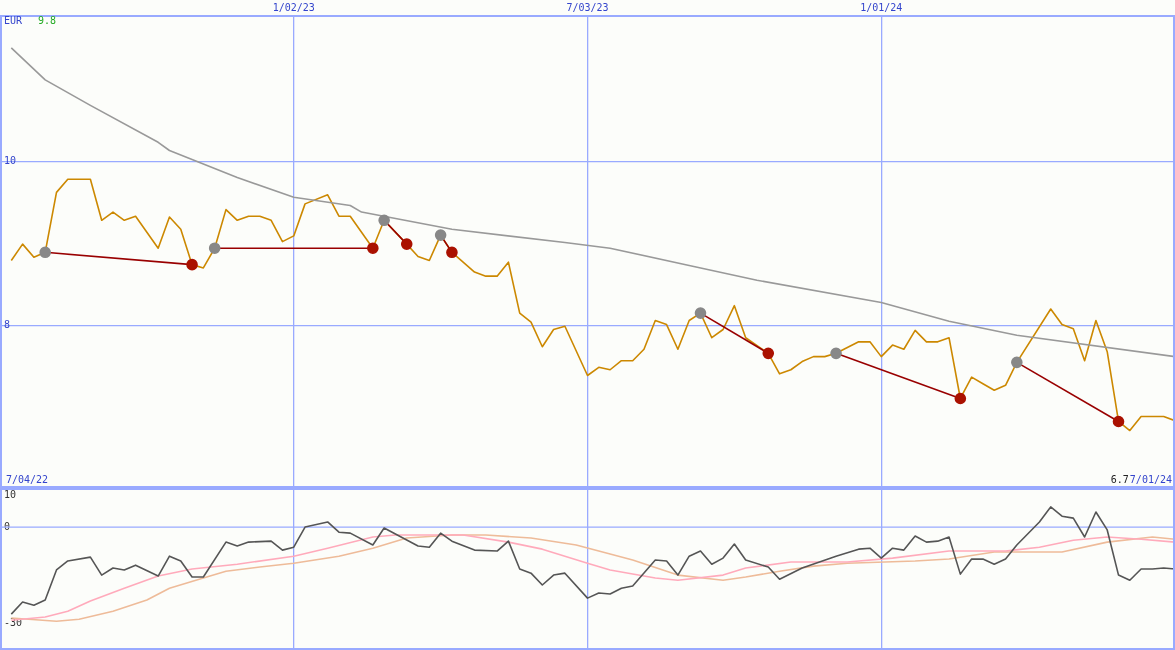 This screenshot has height=650, width=1175. What do you see at coordinates (14, 20) in the screenshot?
I see `y-axis-title: EUR` at bounding box center [14, 20].